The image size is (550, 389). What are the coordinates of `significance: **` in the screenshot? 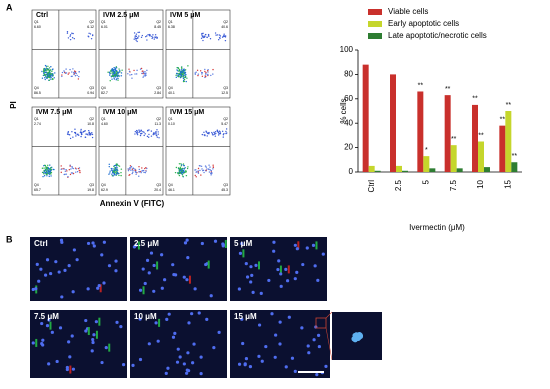 It's located at (509, 105).